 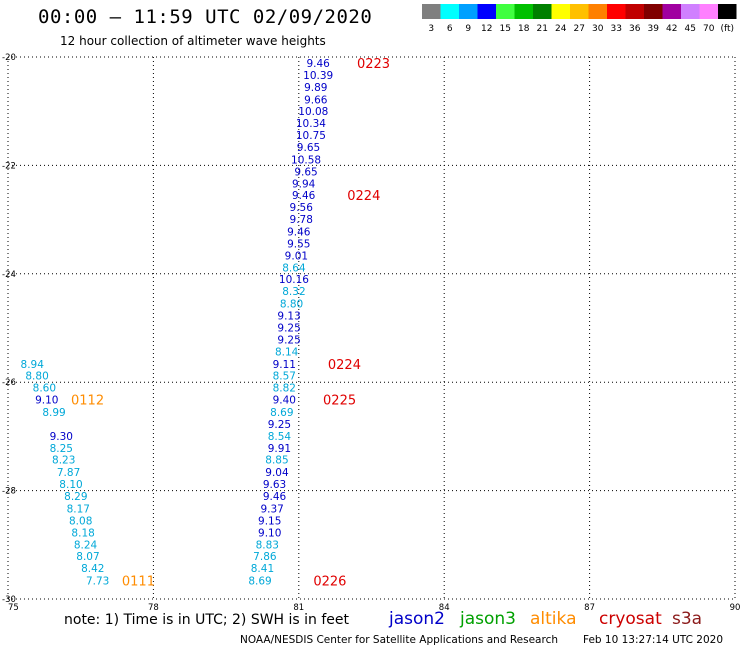 I want to click on jason3-wave-height-point: 8.42, so click(x=92, y=569).